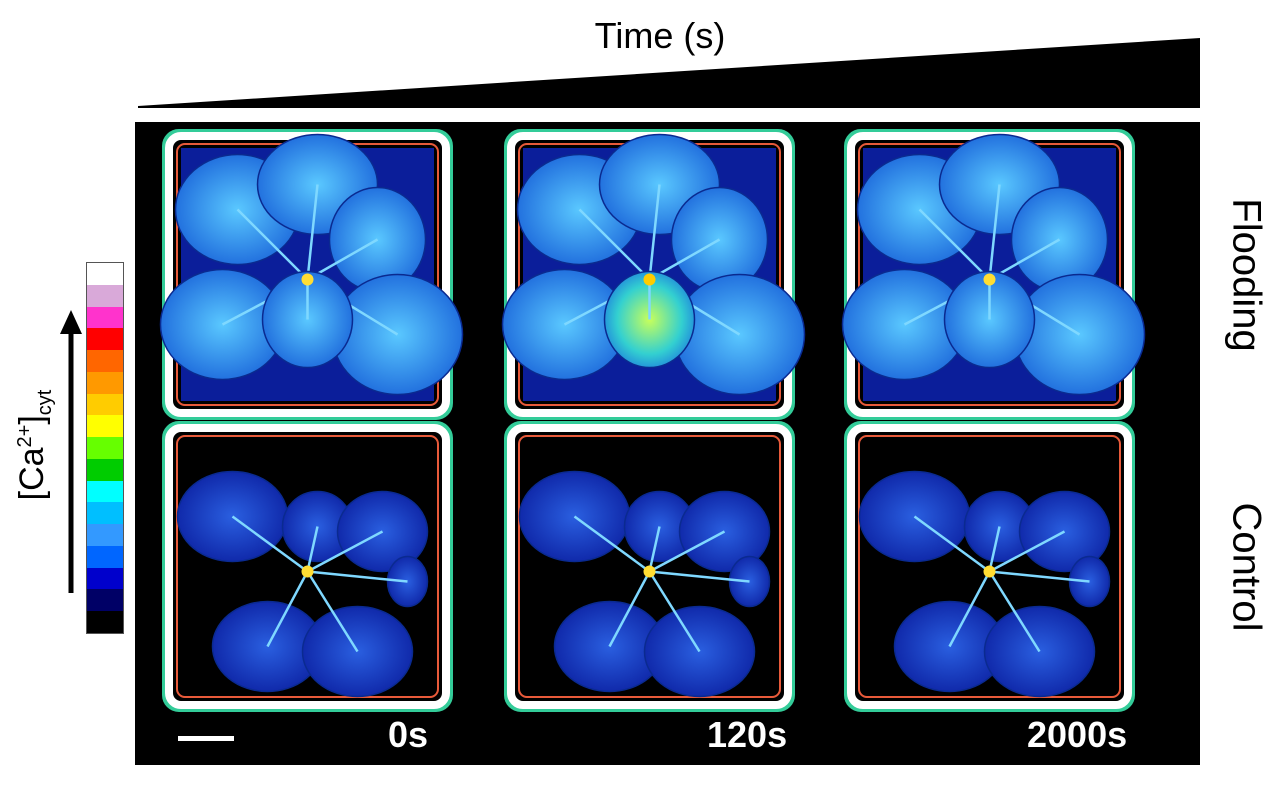 This screenshot has width=1280, height=794. I want to click on increase-arrow-icon, so click(71, 451).